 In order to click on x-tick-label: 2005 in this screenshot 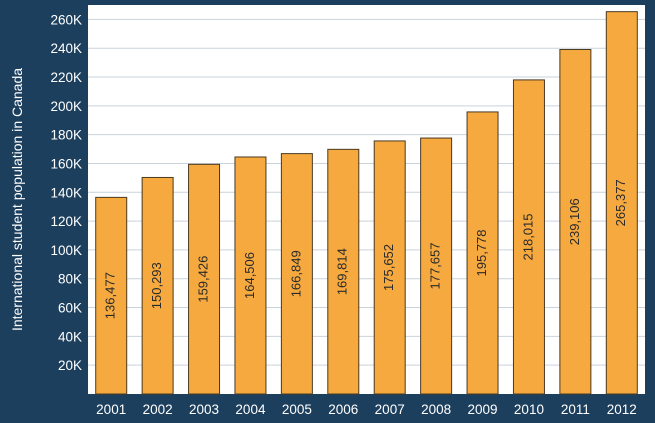, I will do `click(297, 409)`.